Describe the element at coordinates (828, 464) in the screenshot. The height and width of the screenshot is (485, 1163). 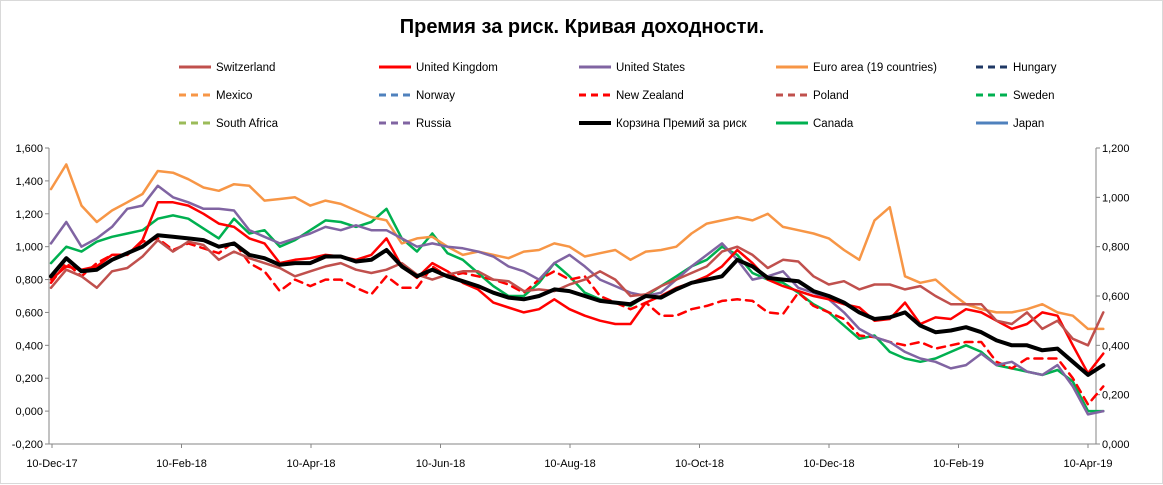
I see `x-tick-label: 10-Dec-18` at that location.